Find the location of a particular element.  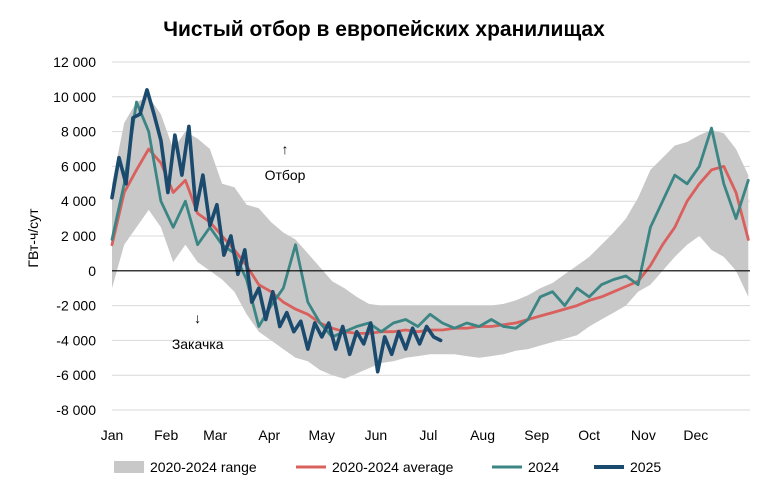

legend-label: 2025 is located at coordinates (645, 467).